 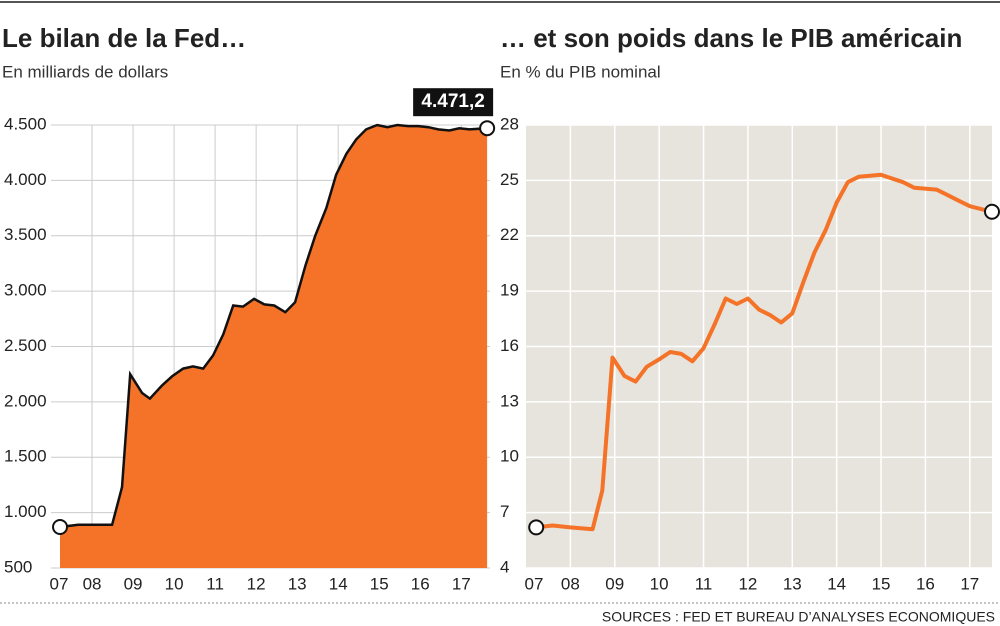 What do you see at coordinates (731, 38) in the screenshot?
I see `chart-title: … et son poids dans le PIB américain` at bounding box center [731, 38].